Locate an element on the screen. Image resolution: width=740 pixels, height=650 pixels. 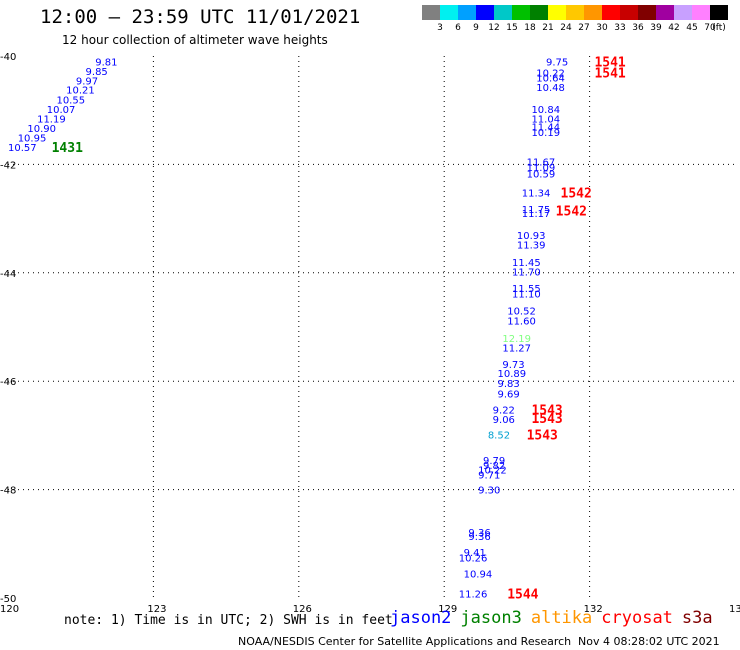
wave-height-point: 11.26 is located at coordinates (473, 595).